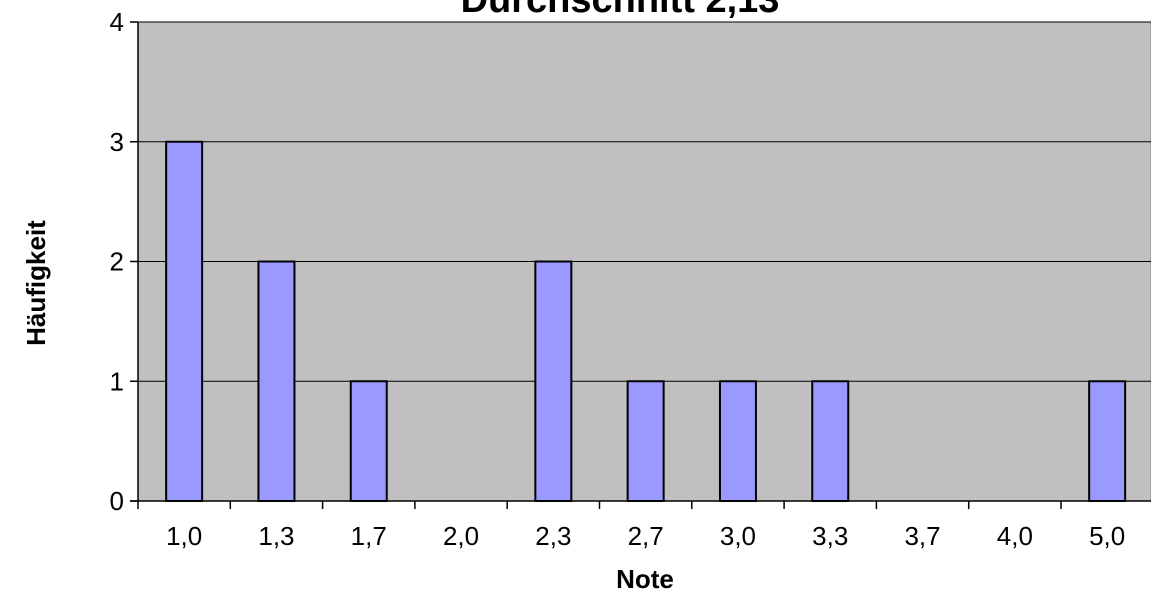 The image size is (1151, 595). What do you see at coordinates (117, 381) in the screenshot?
I see `y-tick-label: 1` at bounding box center [117, 381].